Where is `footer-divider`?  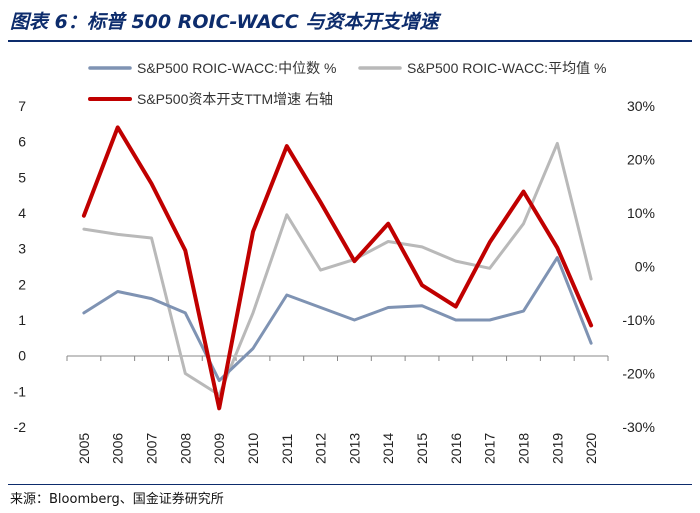
footer-divider is located at coordinates (350, 484).